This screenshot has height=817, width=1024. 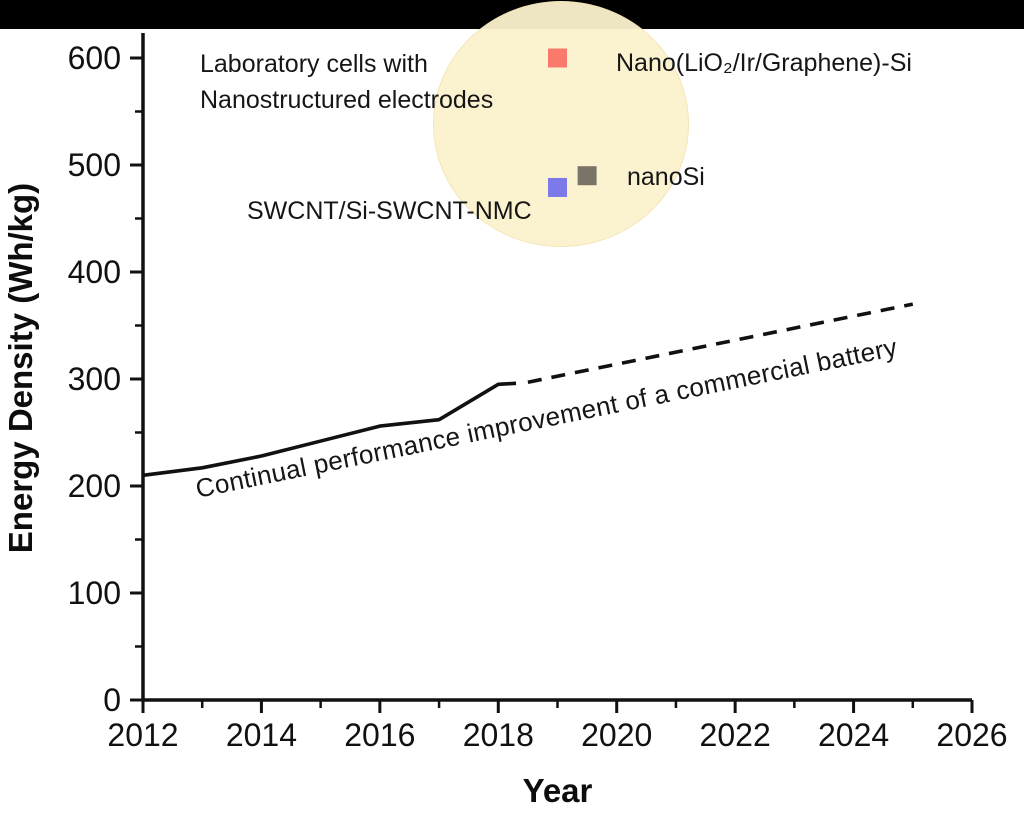 What do you see at coordinates (720, 343) in the screenshot?
I see `trend-line-projected` at bounding box center [720, 343].